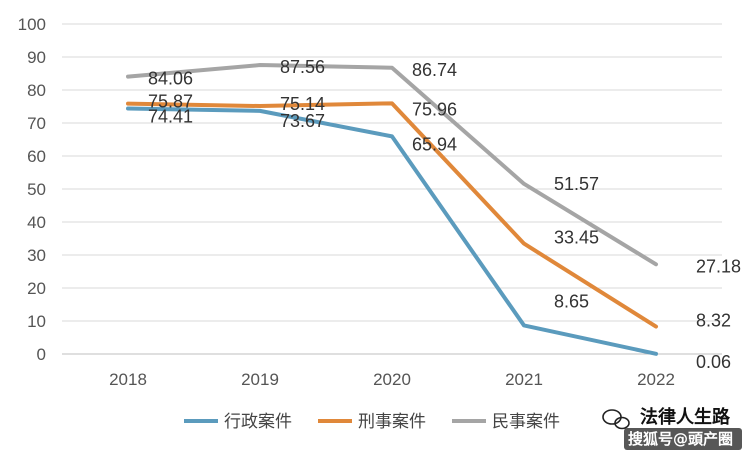  Describe the element at coordinates (392, 422) in the screenshot. I see `legend-label: 刑事案件` at that location.